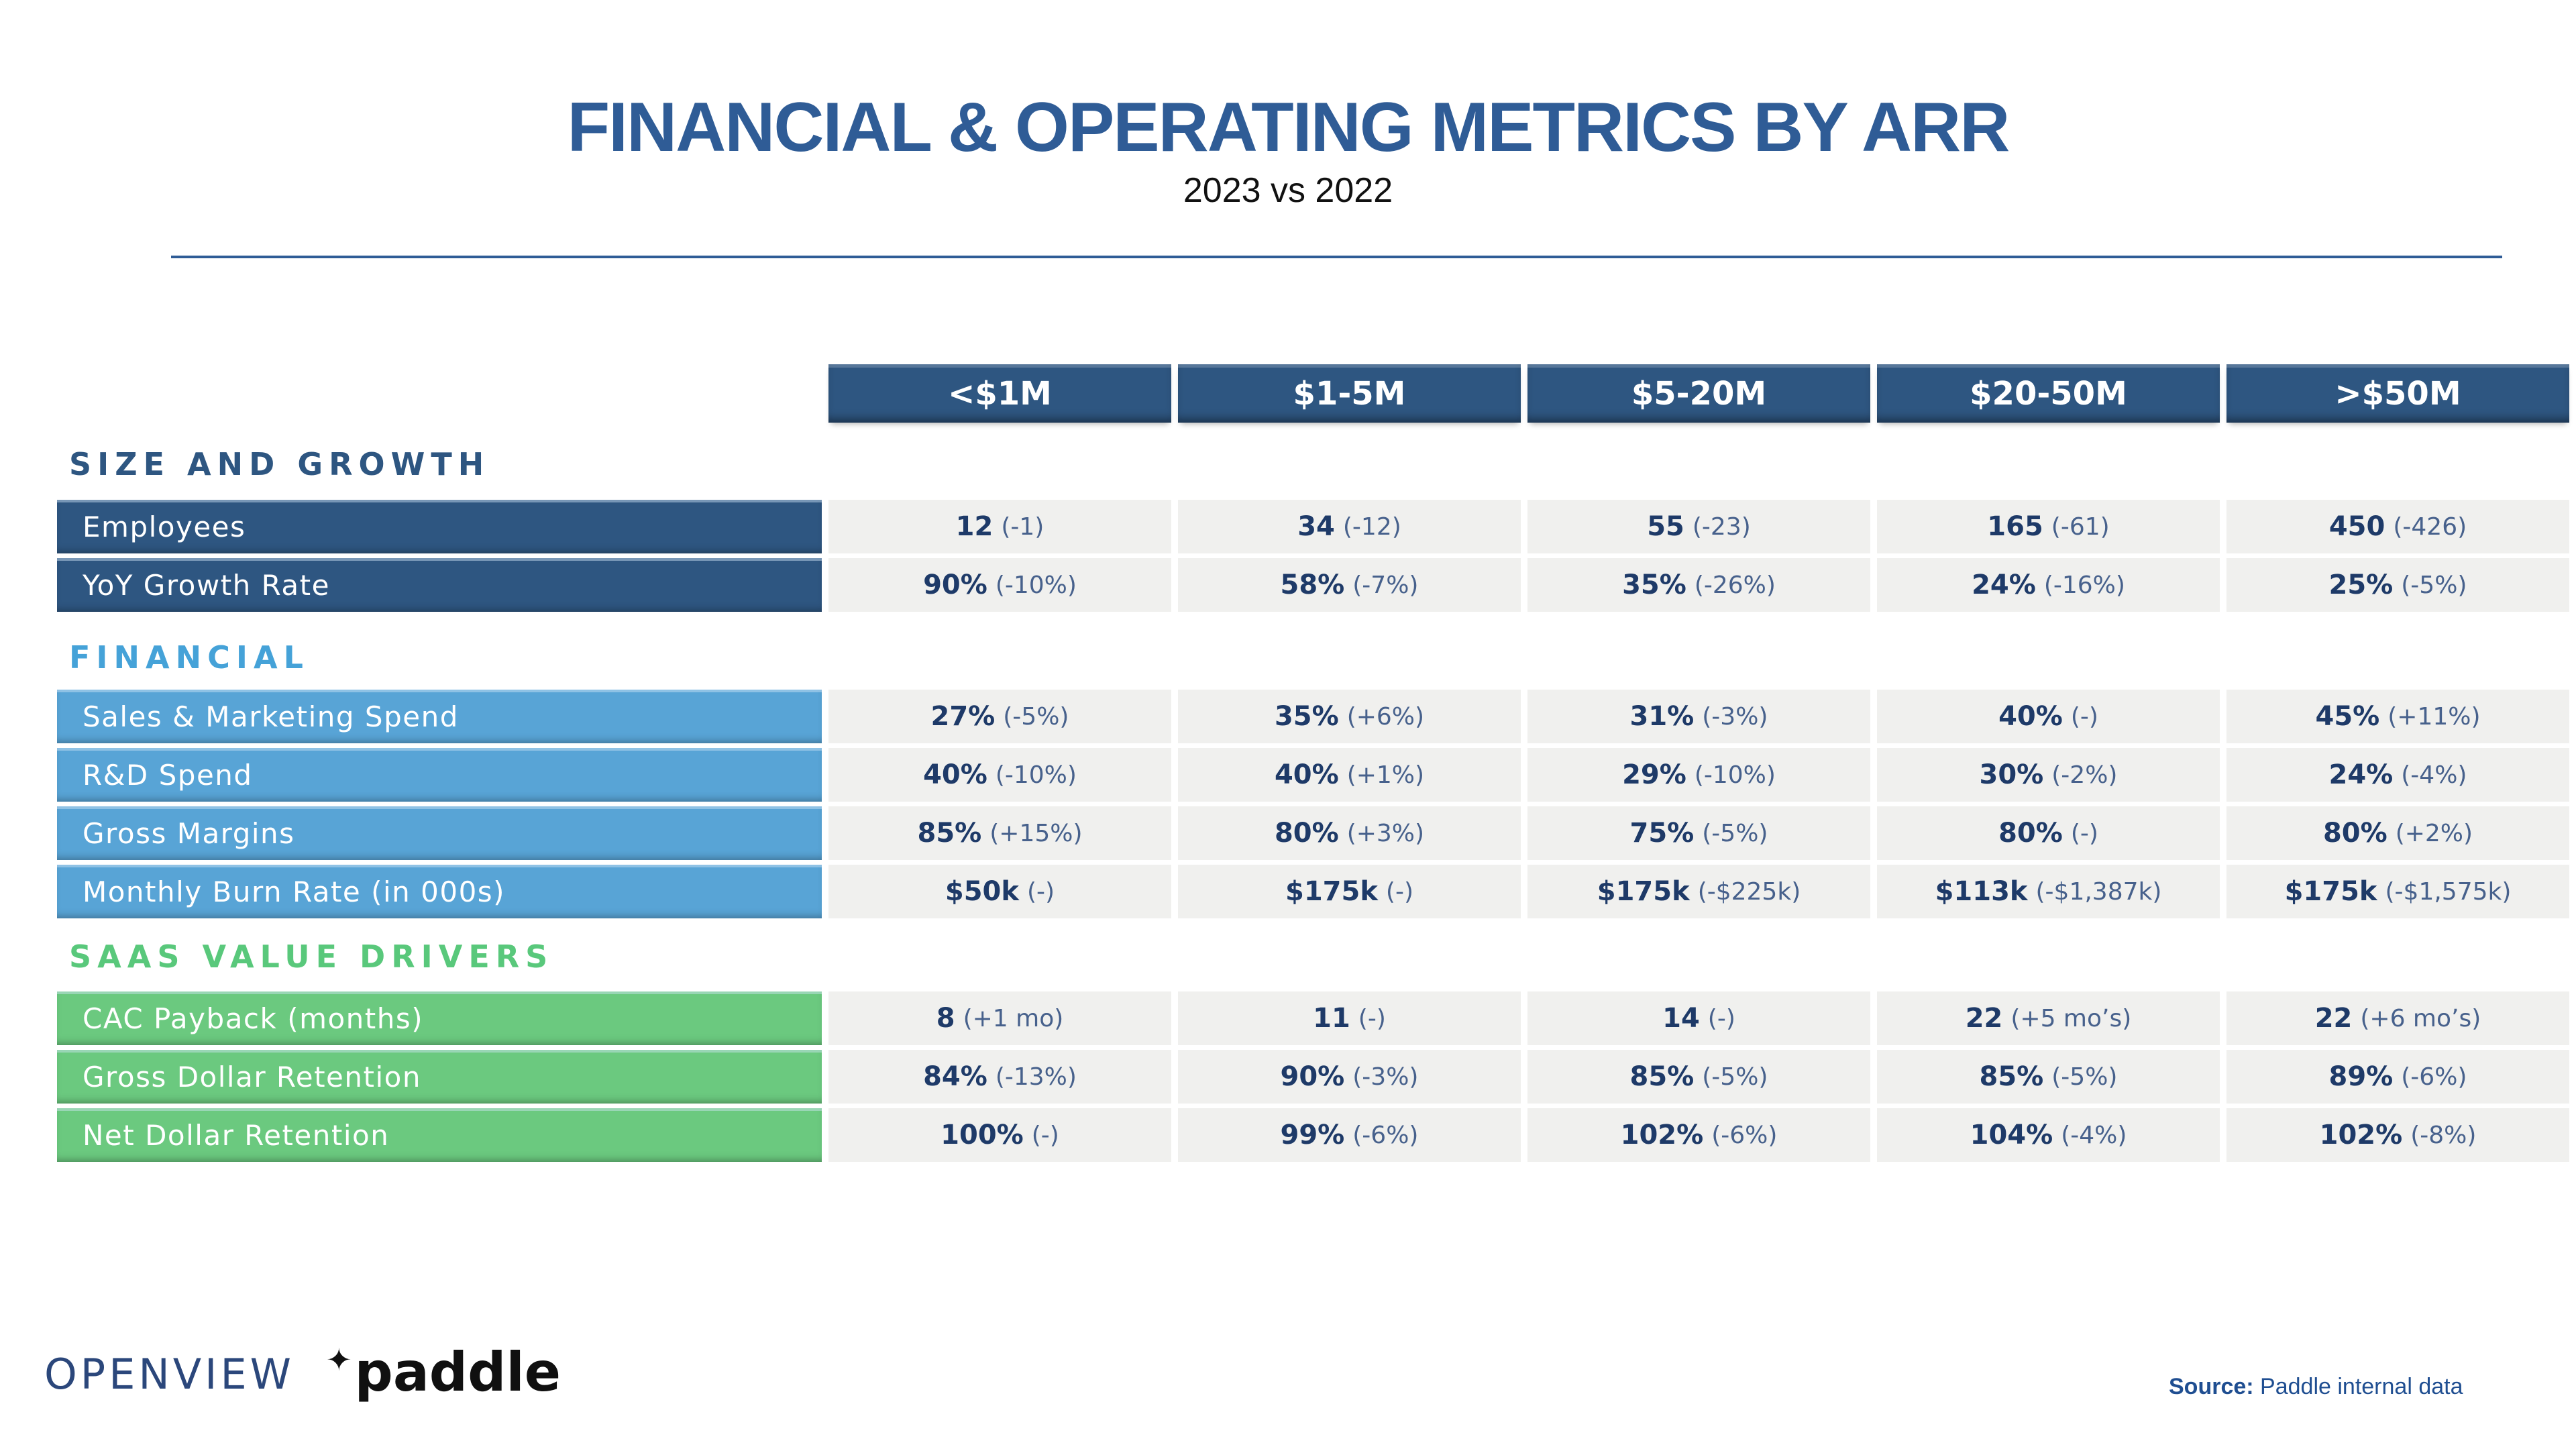 The image size is (2576, 1449). Describe the element at coordinates (1385, 775) in the screenshot. I see `cell-delta: (+1%)` at that location.